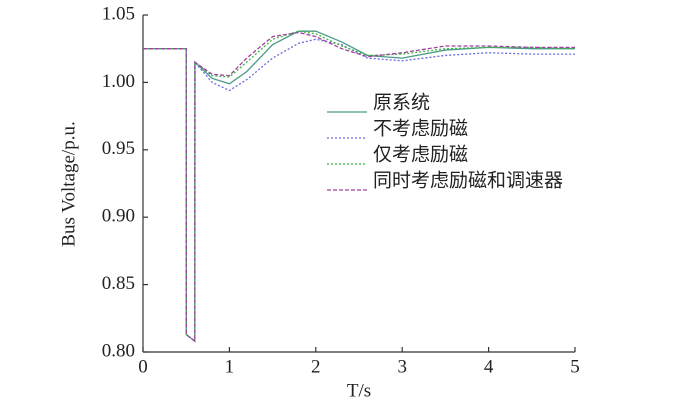  I want to click on legend-label: 原系统, so click(401, 102).